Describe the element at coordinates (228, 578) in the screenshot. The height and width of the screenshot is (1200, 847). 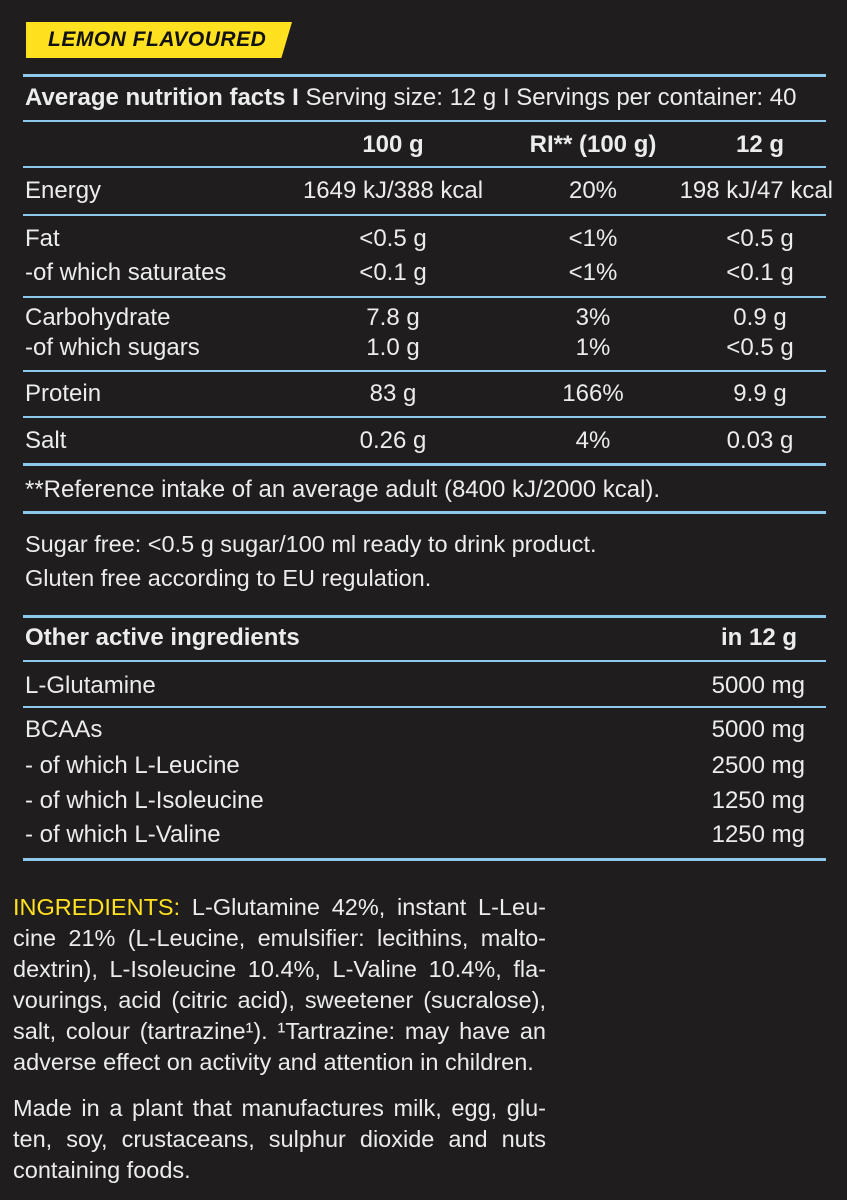
I see `gluten-free-claim: Gluten free according to EU regulation.` at that location.